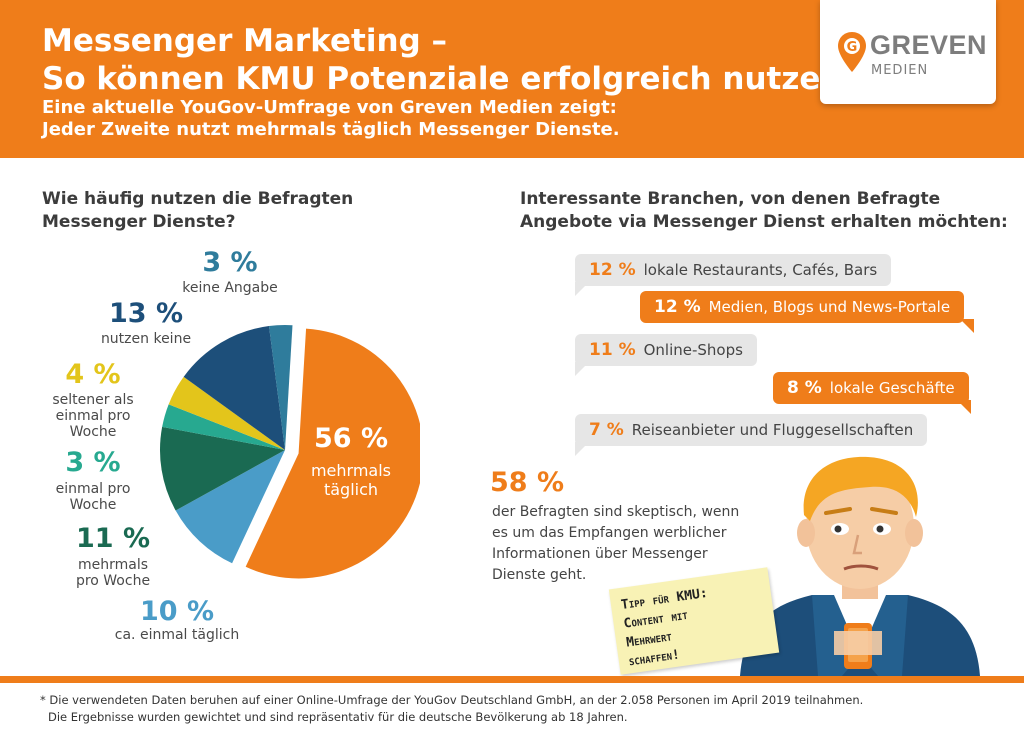 Image resolution: width=1024 pixels, height=739 pixels. I want to click on logo-subname: MEDIEN, so click(900, 70).